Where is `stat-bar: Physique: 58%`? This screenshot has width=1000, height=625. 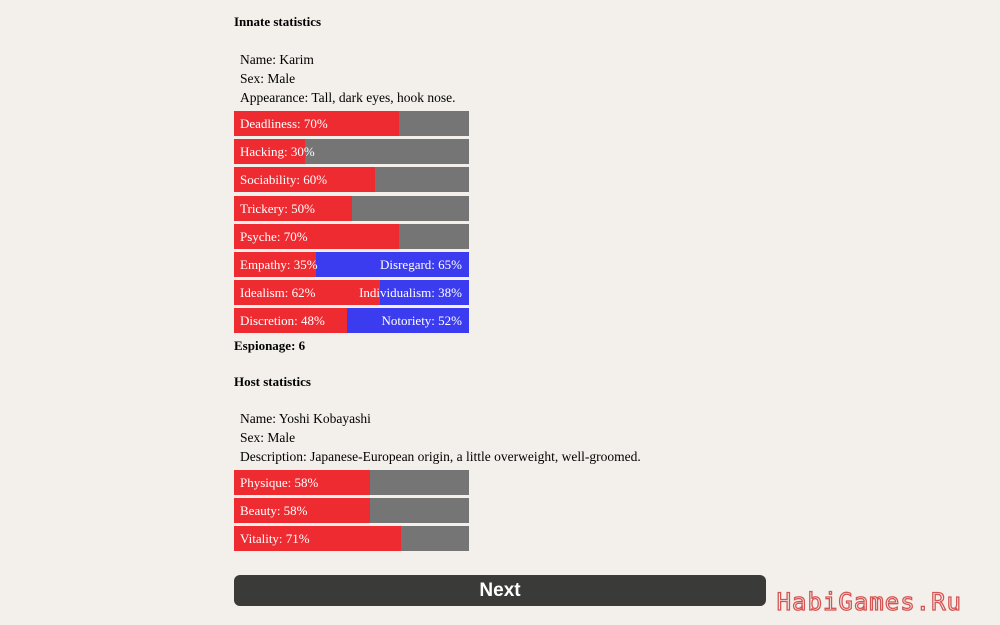 stat-bar: Physique: 58% is located at coordinates (351, 482).